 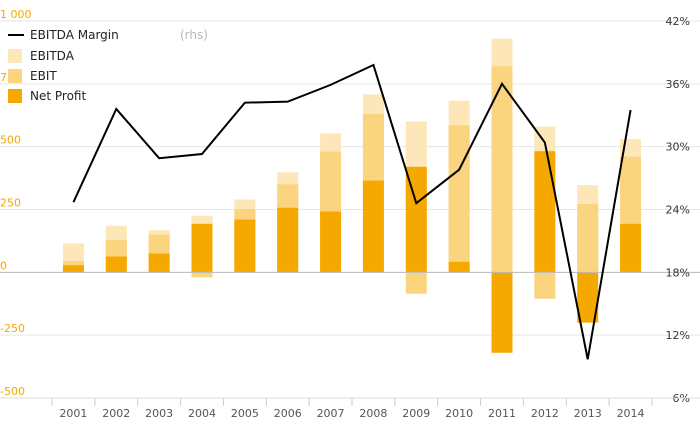 What do you see at coordinates (194, 35) in the screenshot?
I see `legend-note-rhs: (rhs)` at bounding box center [194, 35].